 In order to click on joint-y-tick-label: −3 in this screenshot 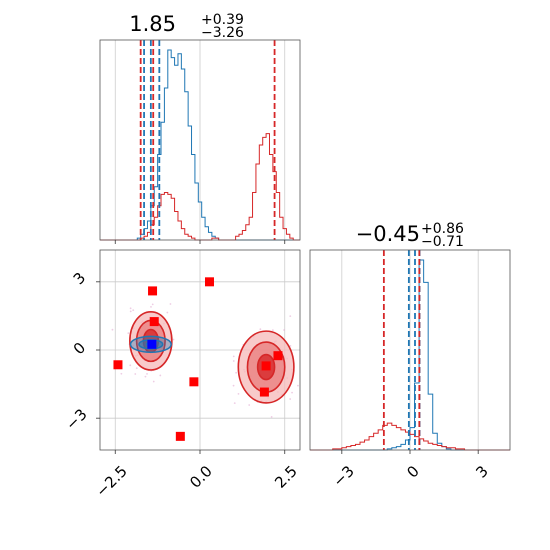, I will do `click(76, 419)`.